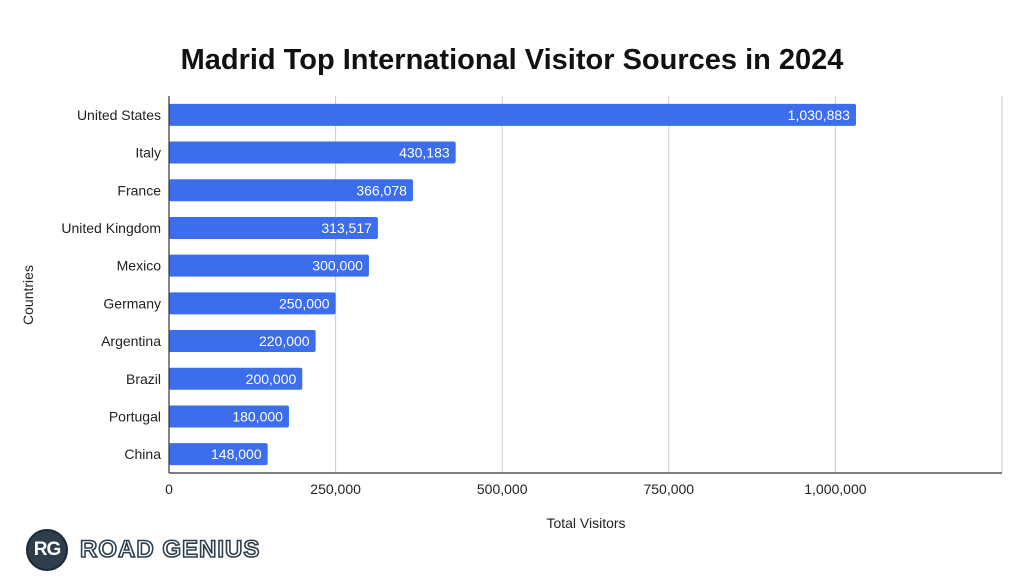 The height and width of the screenshot is (582, 1024). Describe the element at coordinates (143, 379) in the screenshot. I see `y-tick-label: Brazil` at that location.